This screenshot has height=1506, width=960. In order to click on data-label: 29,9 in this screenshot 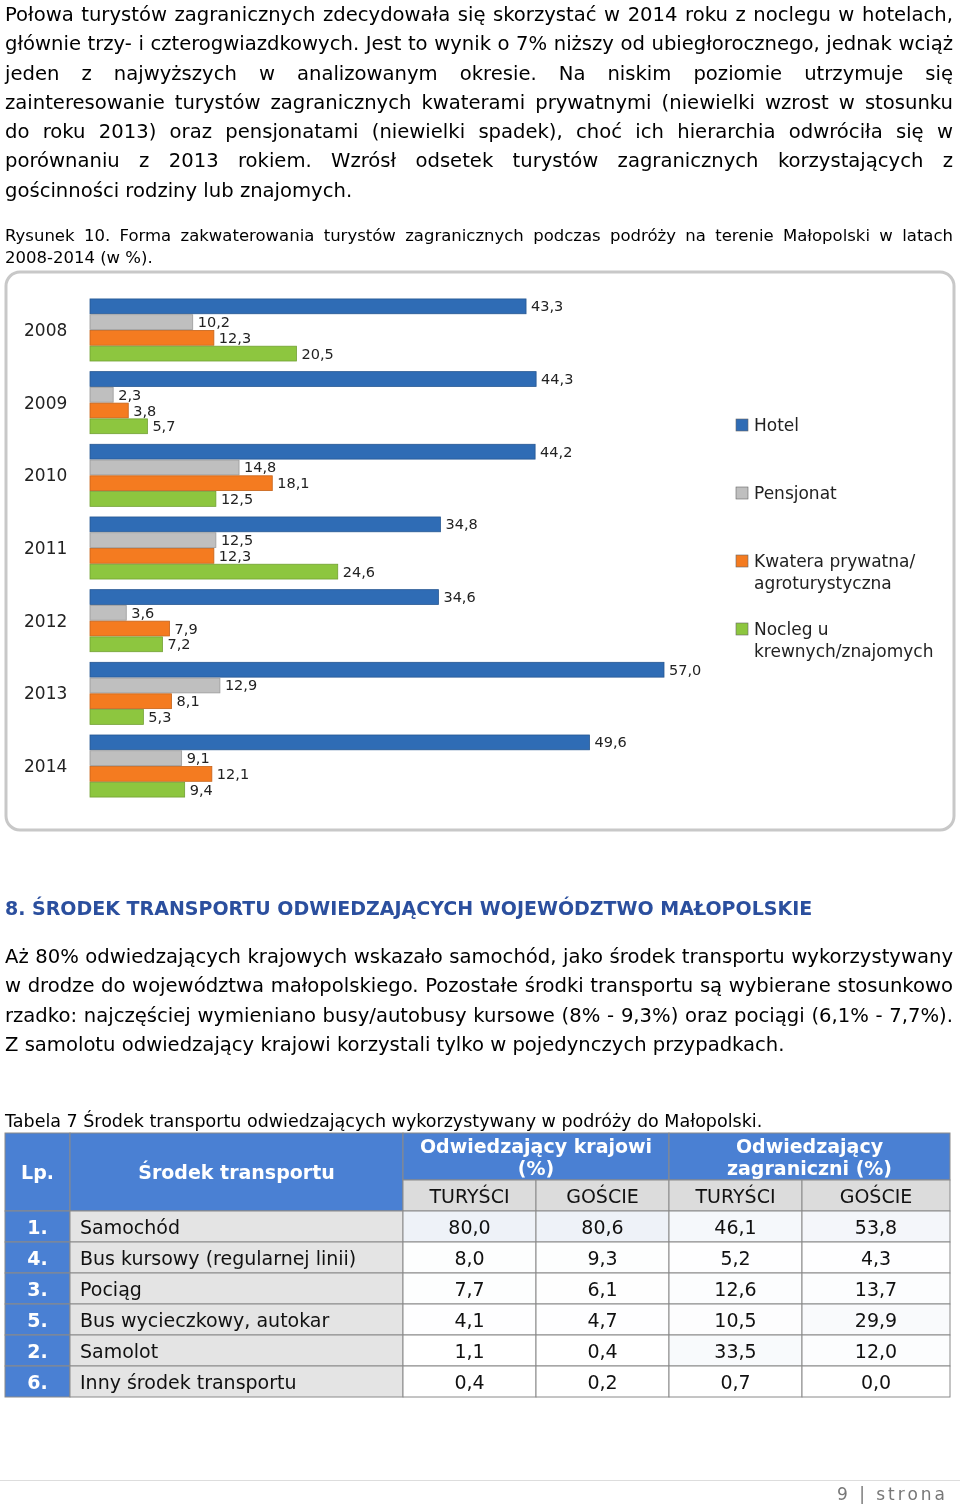, I will do `click(876, 1319)`.